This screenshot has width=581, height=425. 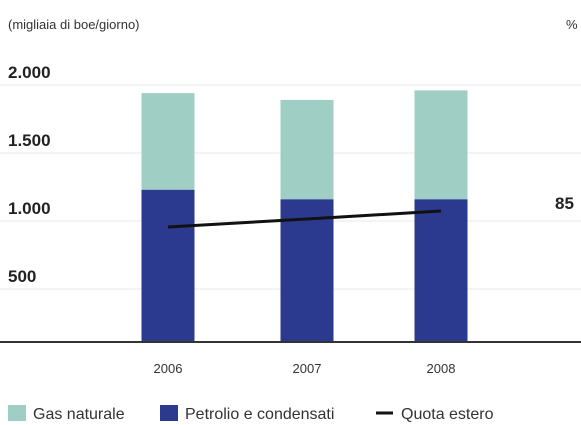 I want to click on y-axis-ticks: 500 1.000 1.500 2.000, so click(x=29, y=174).